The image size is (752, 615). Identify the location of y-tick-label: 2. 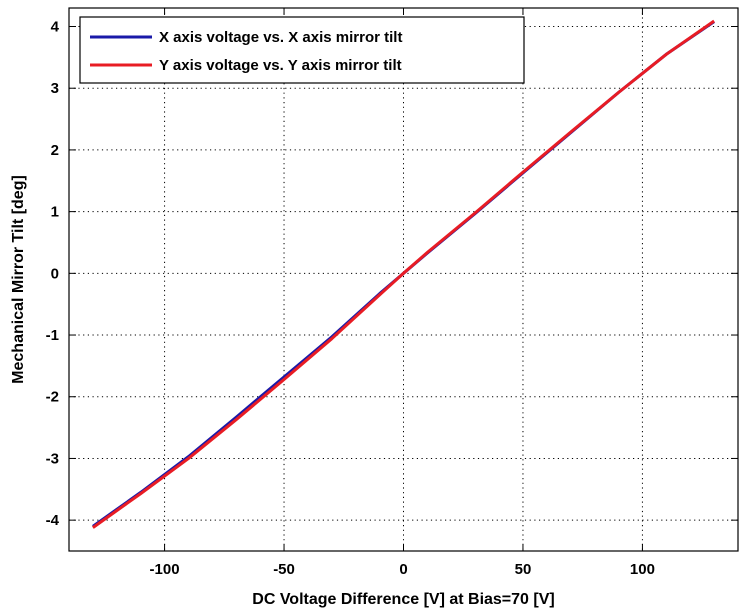
(55, 150).